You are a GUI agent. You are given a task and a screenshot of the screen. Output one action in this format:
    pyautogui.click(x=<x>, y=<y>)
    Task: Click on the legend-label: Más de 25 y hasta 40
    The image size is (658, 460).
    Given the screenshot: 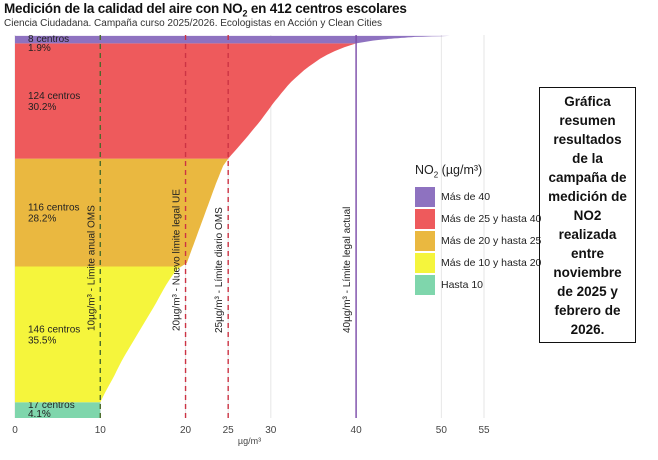 What is the action you would take?
    pyautogui.click(x=491, y=218)
    